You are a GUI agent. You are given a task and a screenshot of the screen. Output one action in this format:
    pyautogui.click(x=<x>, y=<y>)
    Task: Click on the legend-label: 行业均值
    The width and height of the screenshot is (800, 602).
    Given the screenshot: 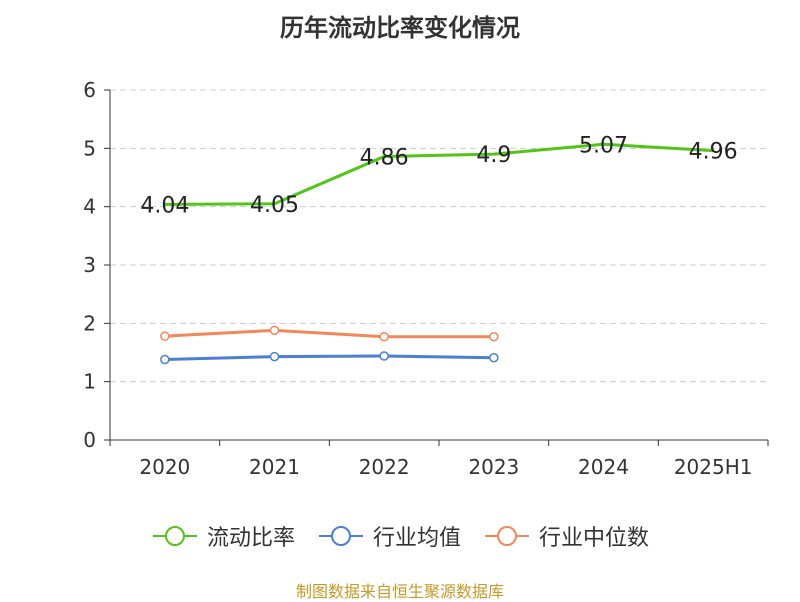 What is the action you would take?
    pyautogui.click(x=416, y=538)
    